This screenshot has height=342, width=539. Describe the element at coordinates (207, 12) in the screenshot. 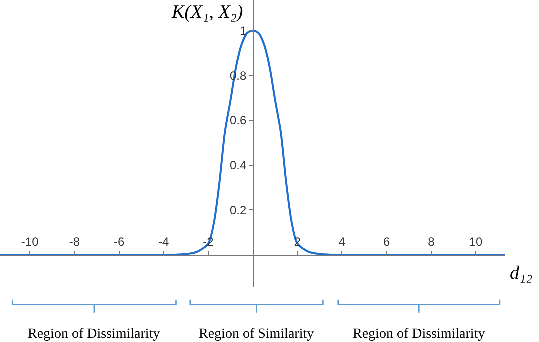

I see `y-axis-title: K(X₁, X₂)` at that location.